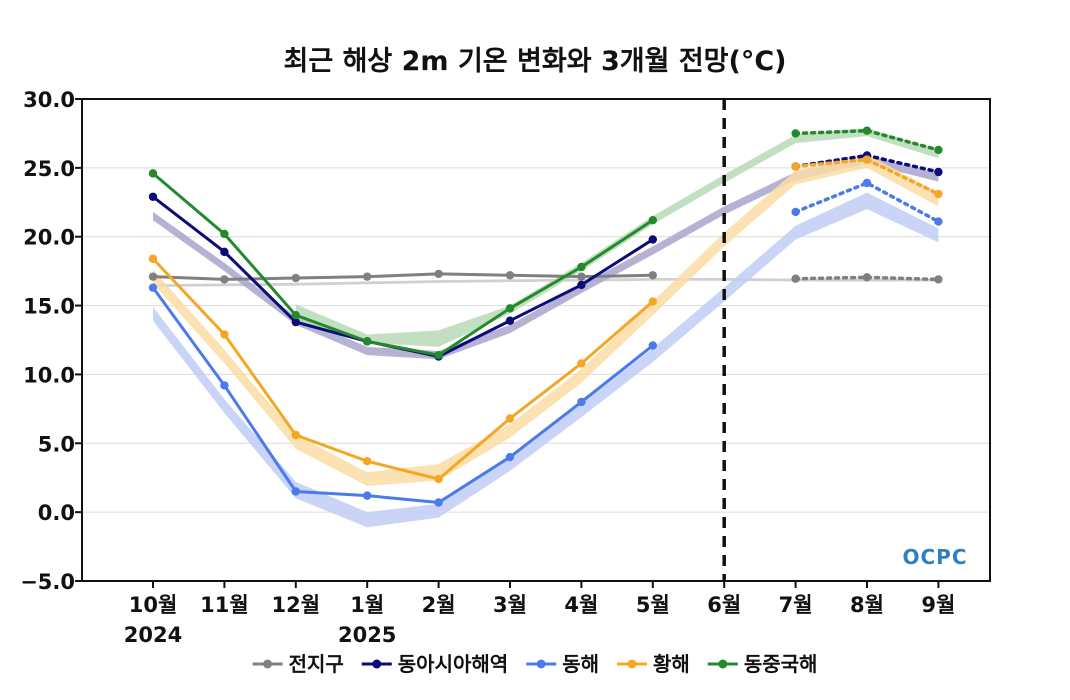  I want to click on x-tick-label: 1월, so click(367, 605).